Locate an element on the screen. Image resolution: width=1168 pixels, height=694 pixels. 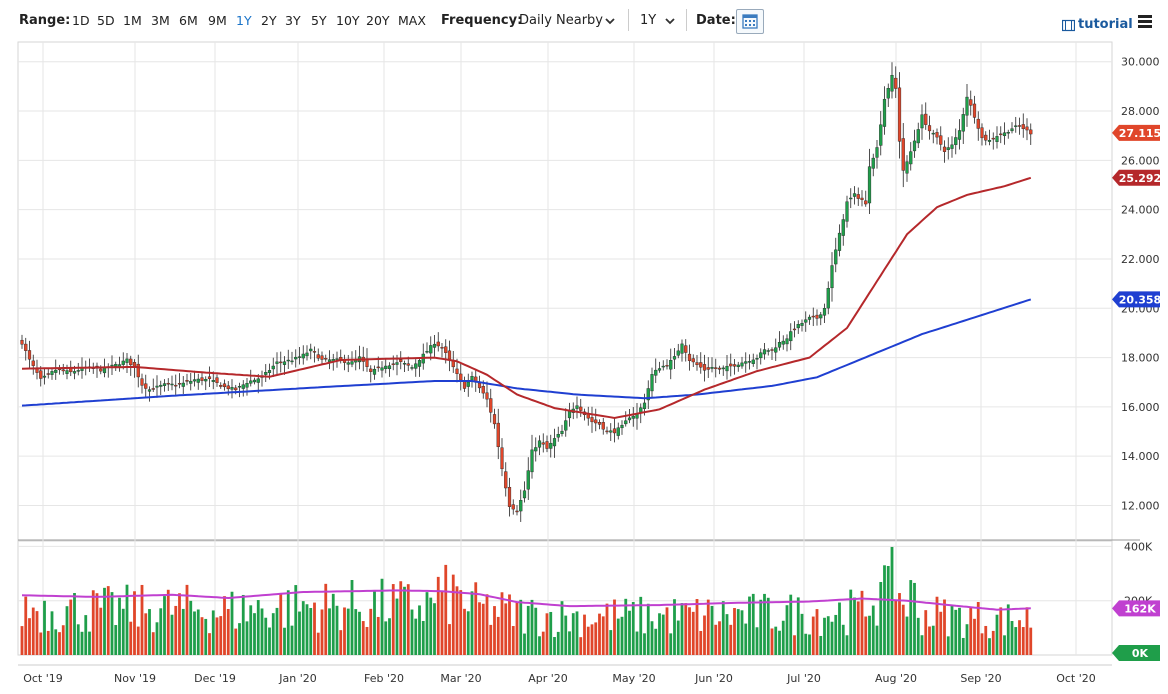
frequency-dropdown: Daily Nearby is located at coordinates (561, 20).